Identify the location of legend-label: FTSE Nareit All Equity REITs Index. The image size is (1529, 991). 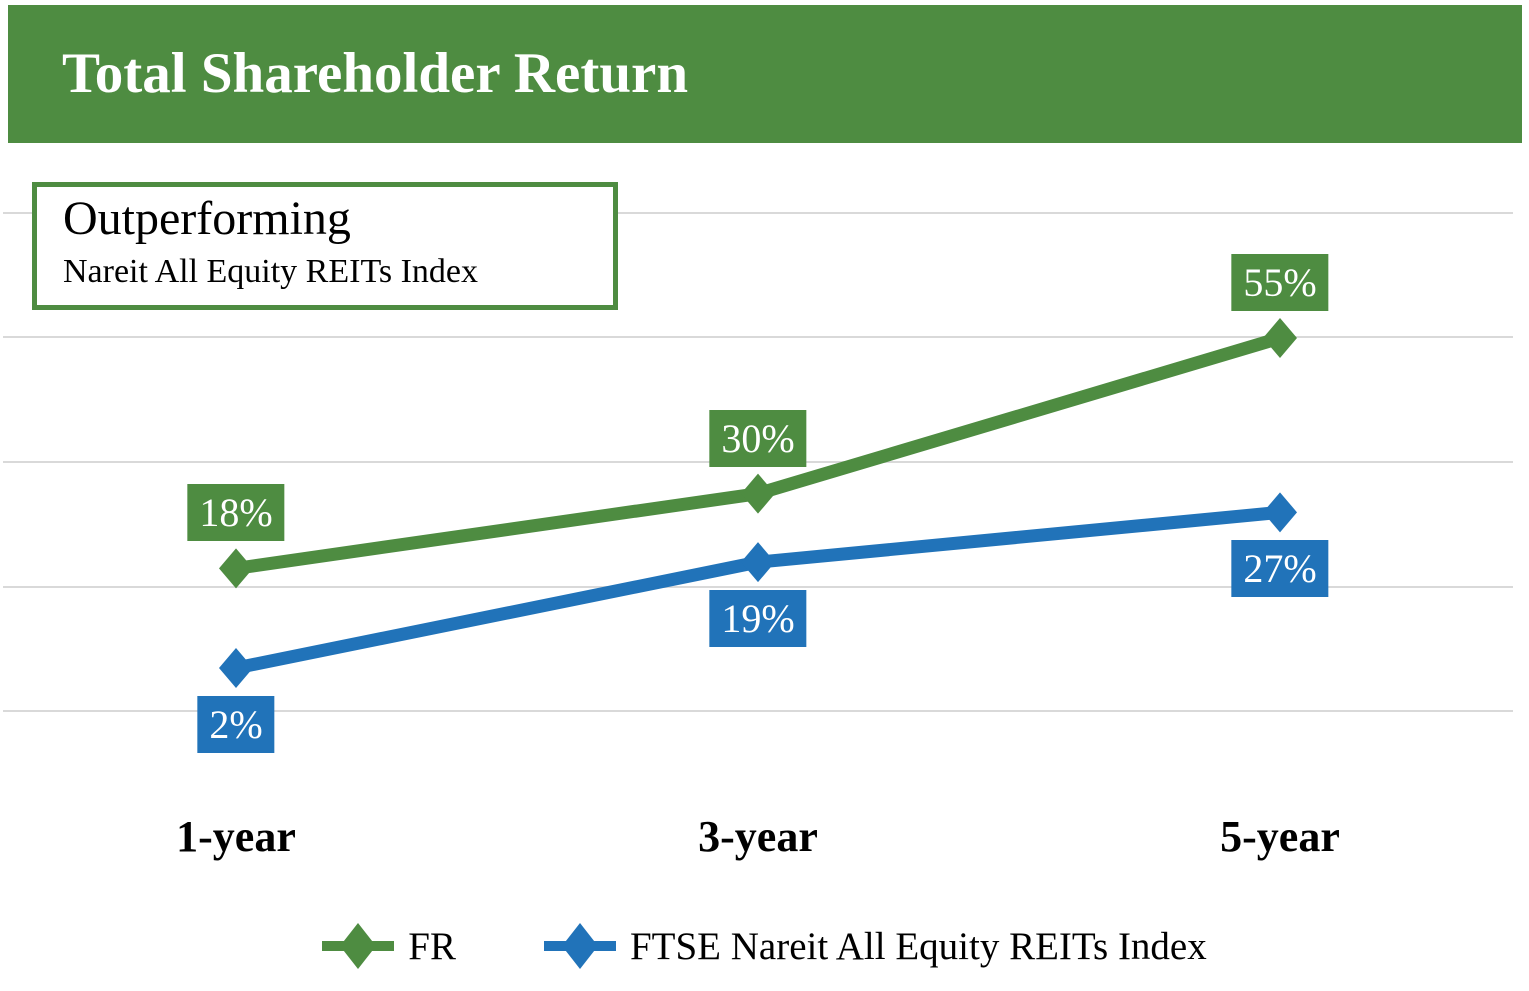
(918, 946).